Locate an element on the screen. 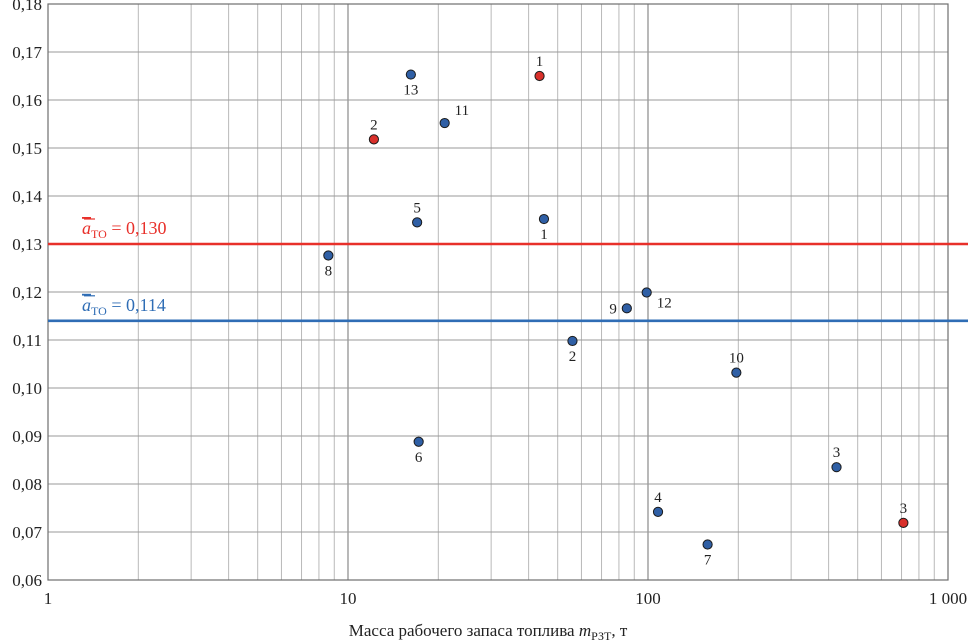 Image resolution: width=968 pixels, height=643 pixels. blue-point-label: 4 is located at coordinates (658, 498).